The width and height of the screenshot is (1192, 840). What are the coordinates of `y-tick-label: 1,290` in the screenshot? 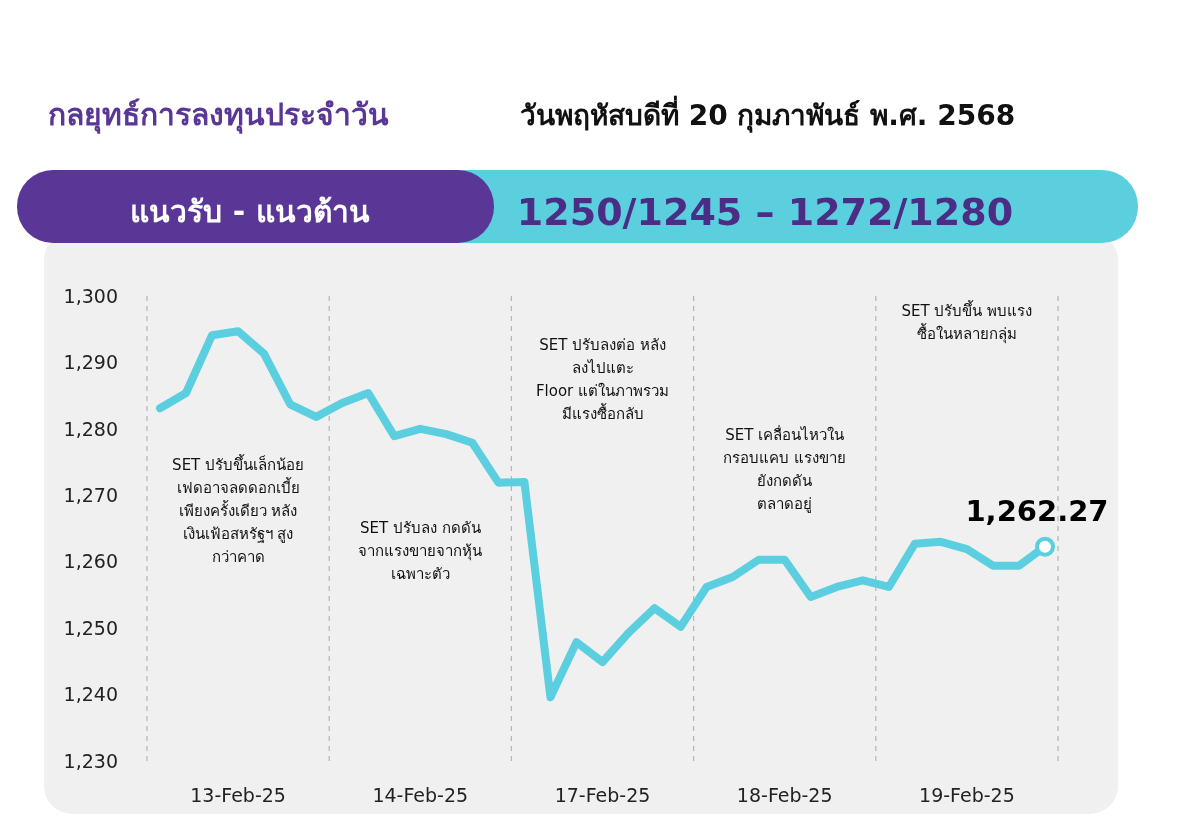 It's located at (90, 362).